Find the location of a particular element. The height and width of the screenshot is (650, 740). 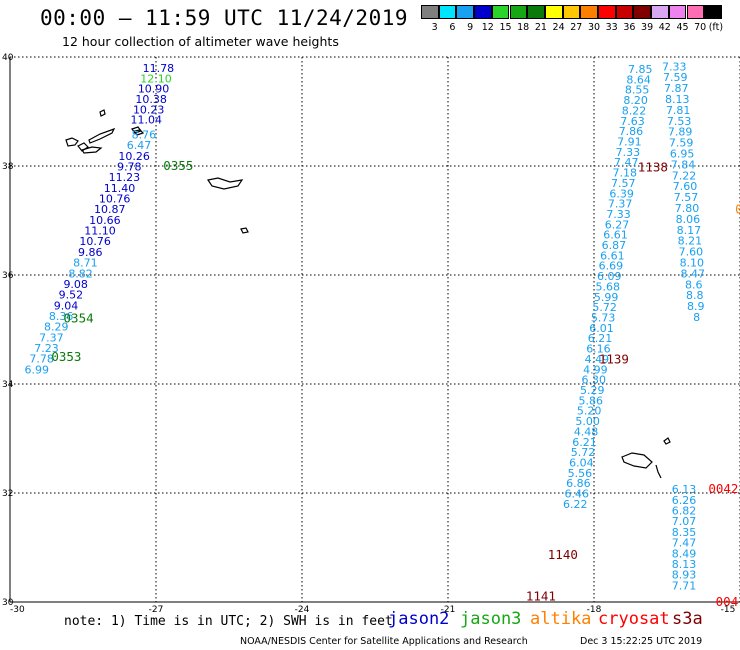

wave-height-value: 6.82 is located at coordinates (684, 511).